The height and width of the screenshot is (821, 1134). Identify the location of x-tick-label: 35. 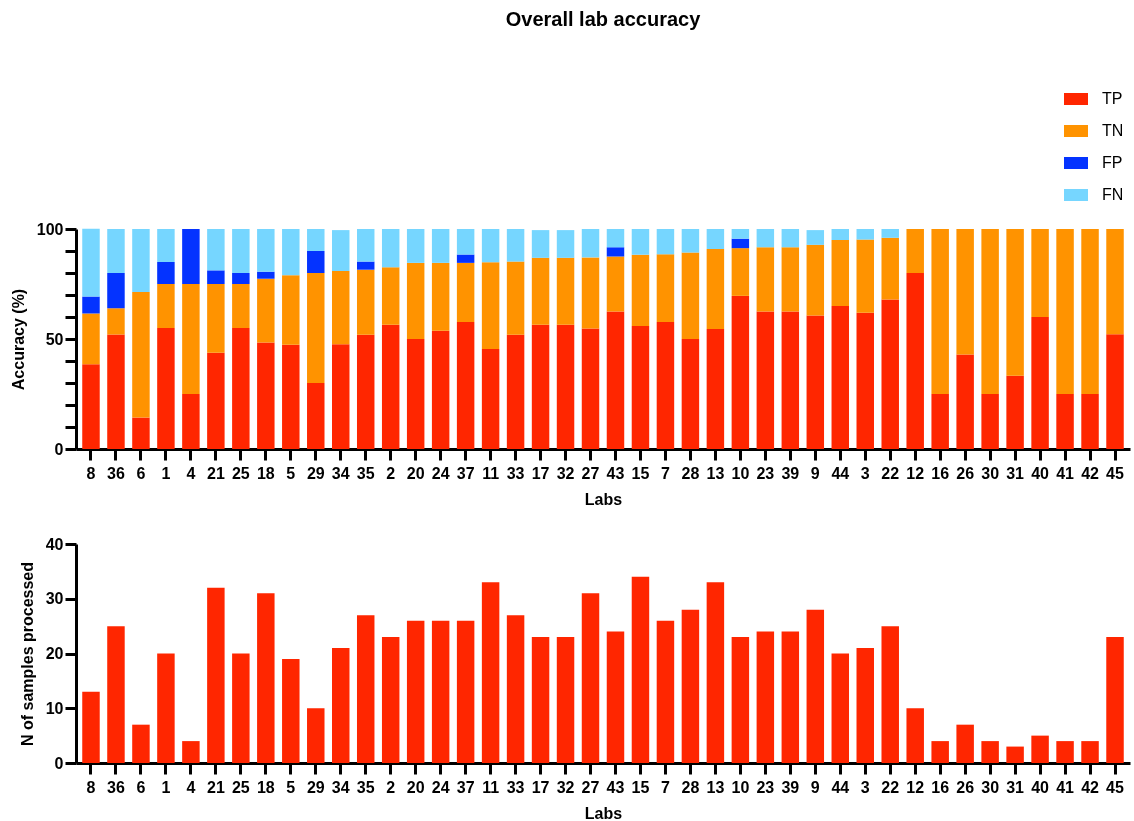
(365, 787).